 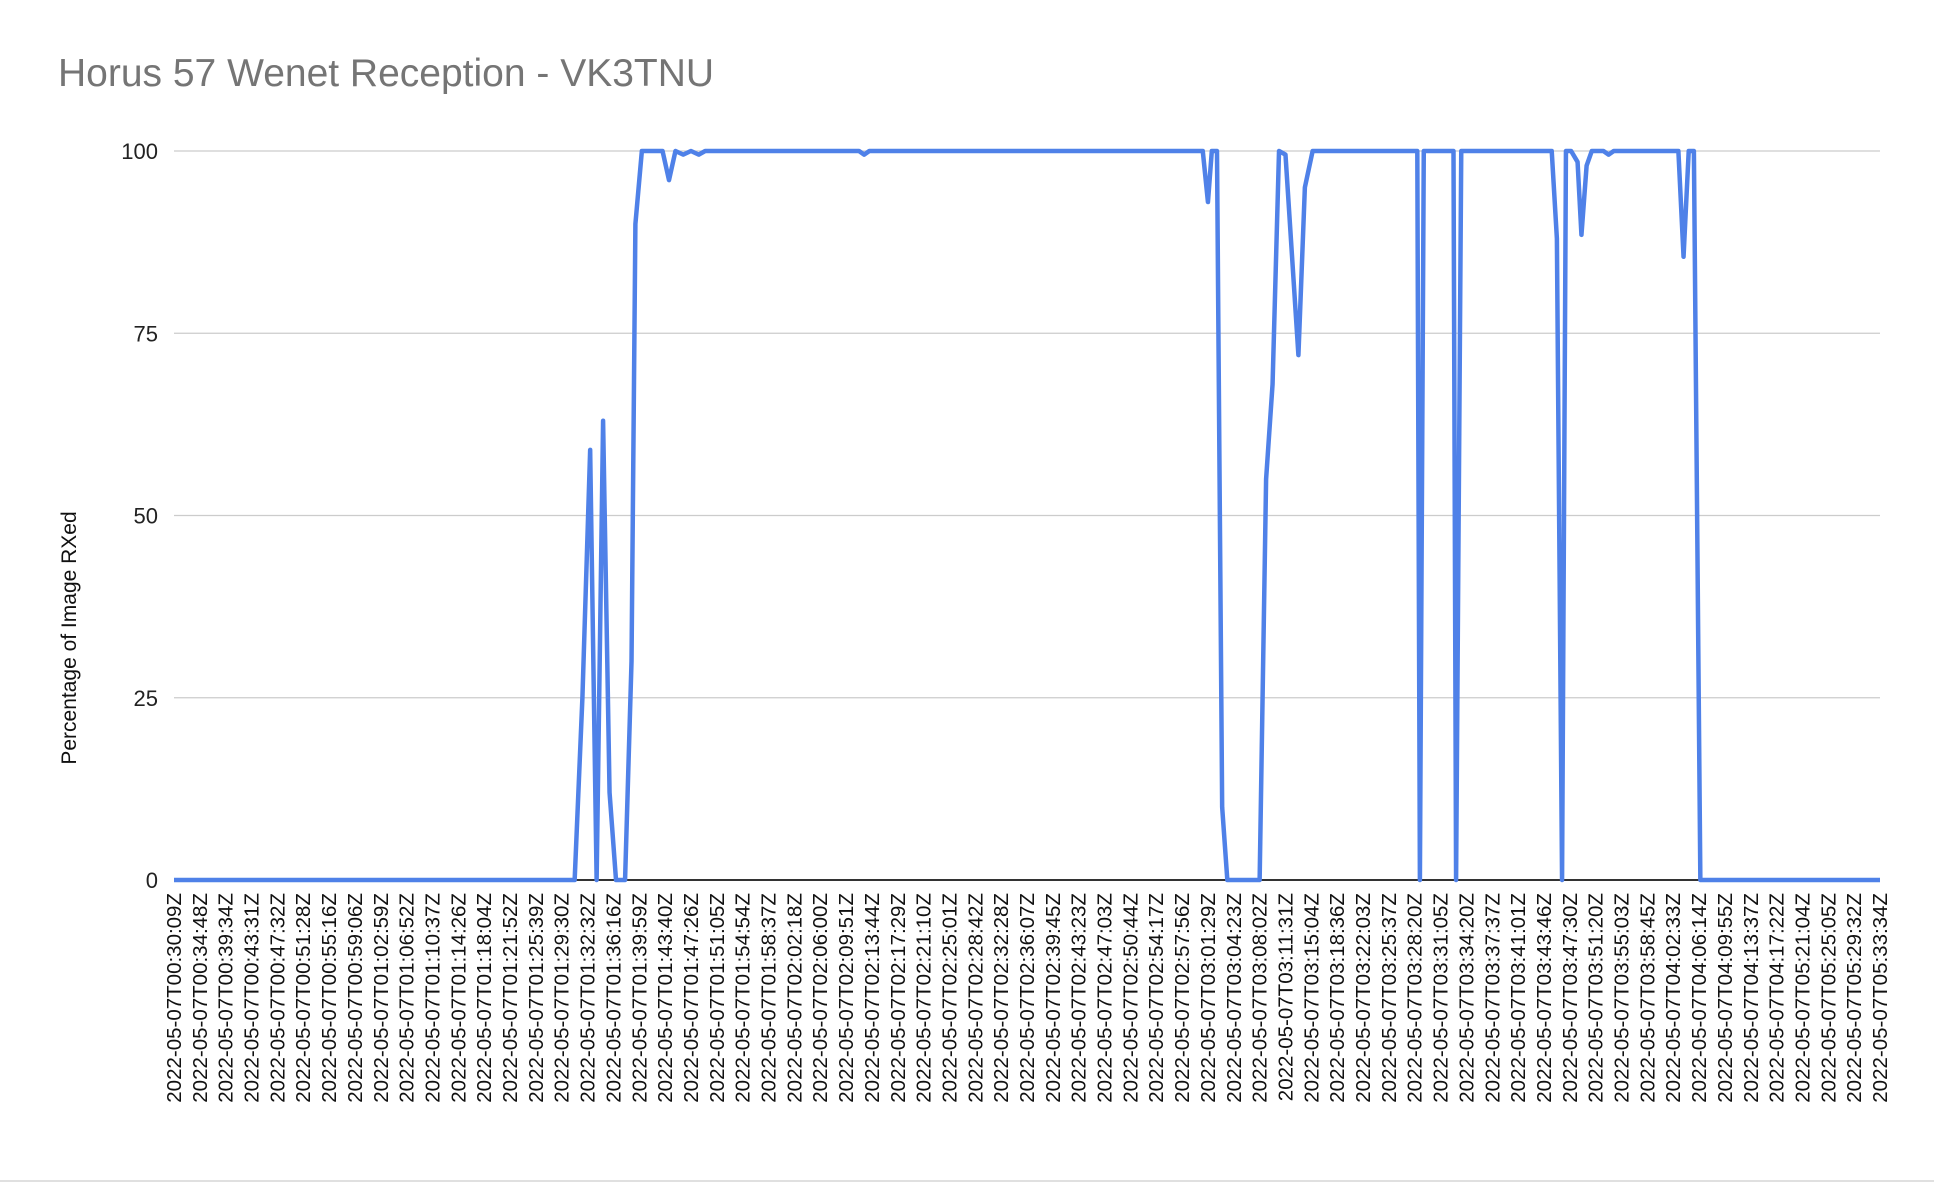 What do you see at coordinates (717, 998) in the screenshot?
I see `x-tick-label: 2022-05-07T01:51:05Z` at bounding box center [717, 998].